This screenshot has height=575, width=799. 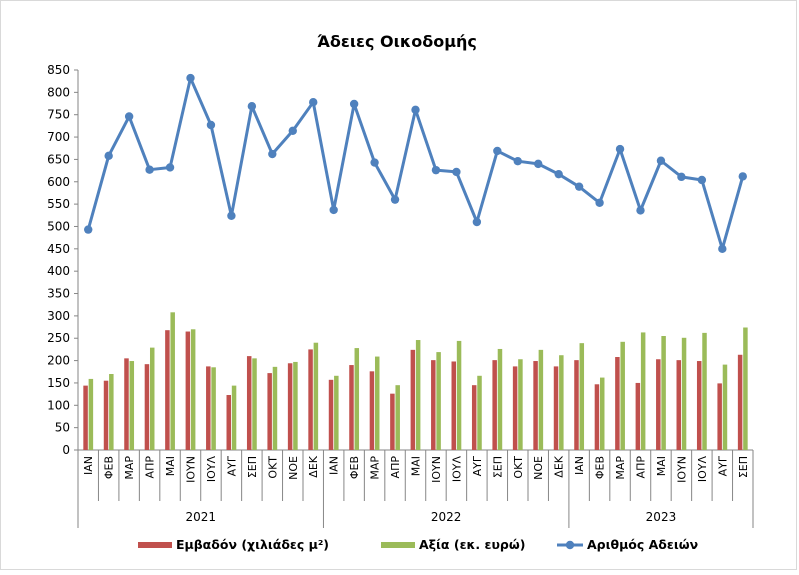 What do you see at coordinates (58, 405) in the screenshot?
I see `y-tick-label: 100` at bounding box center [58, 405].